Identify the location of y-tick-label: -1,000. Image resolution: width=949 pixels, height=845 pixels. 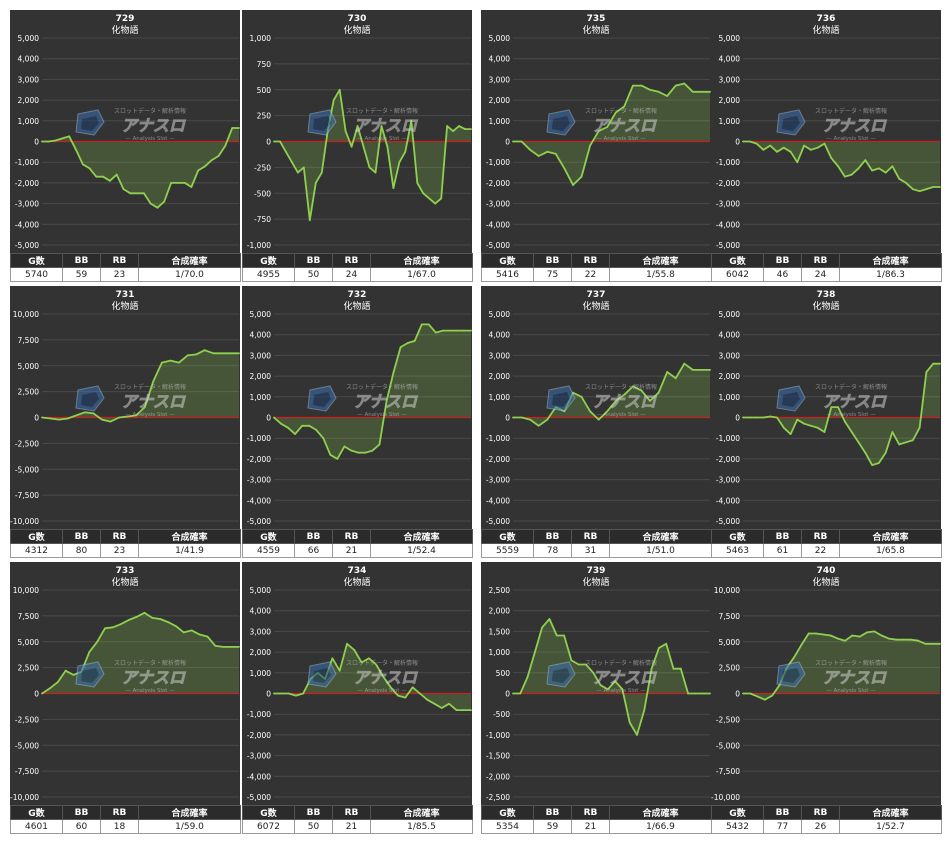
(27, 162).